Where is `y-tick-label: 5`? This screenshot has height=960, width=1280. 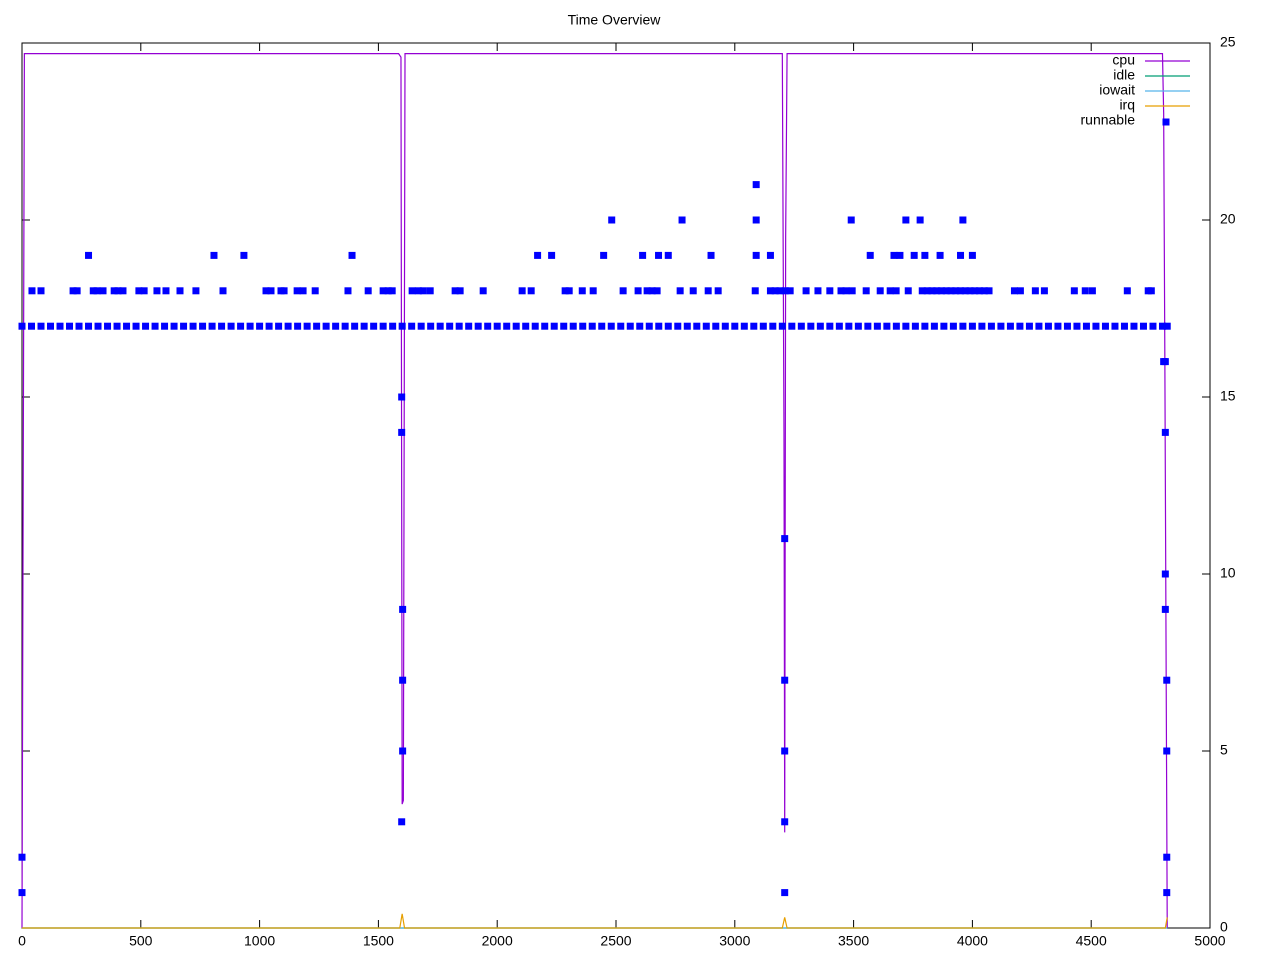
y-tick-label: 5 is located at coordinates (1224, 750).